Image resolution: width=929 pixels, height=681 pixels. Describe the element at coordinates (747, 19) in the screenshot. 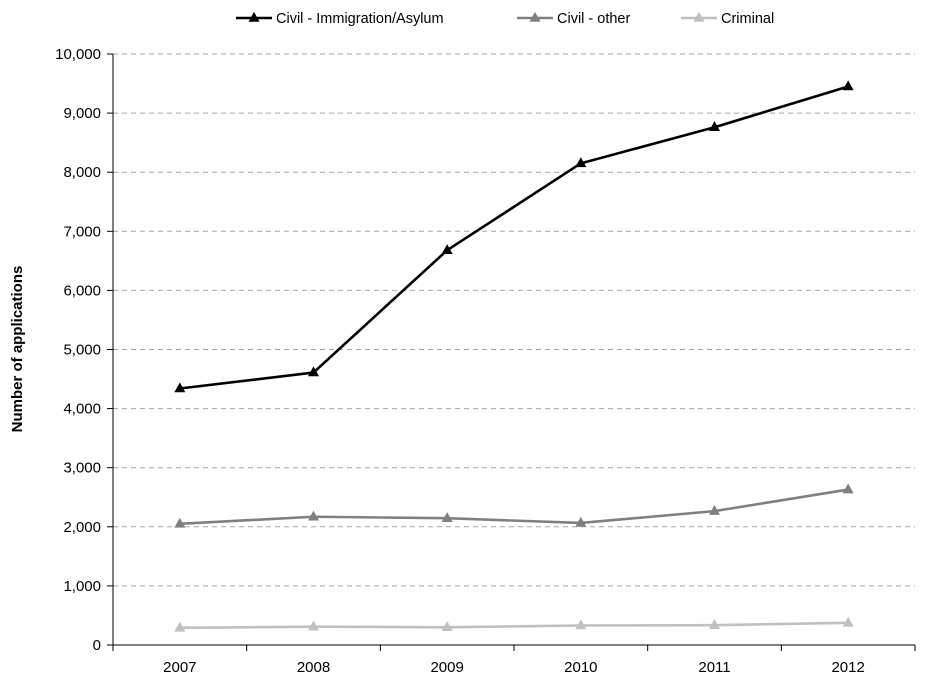

I see `legend-label: Criminal` at that location.